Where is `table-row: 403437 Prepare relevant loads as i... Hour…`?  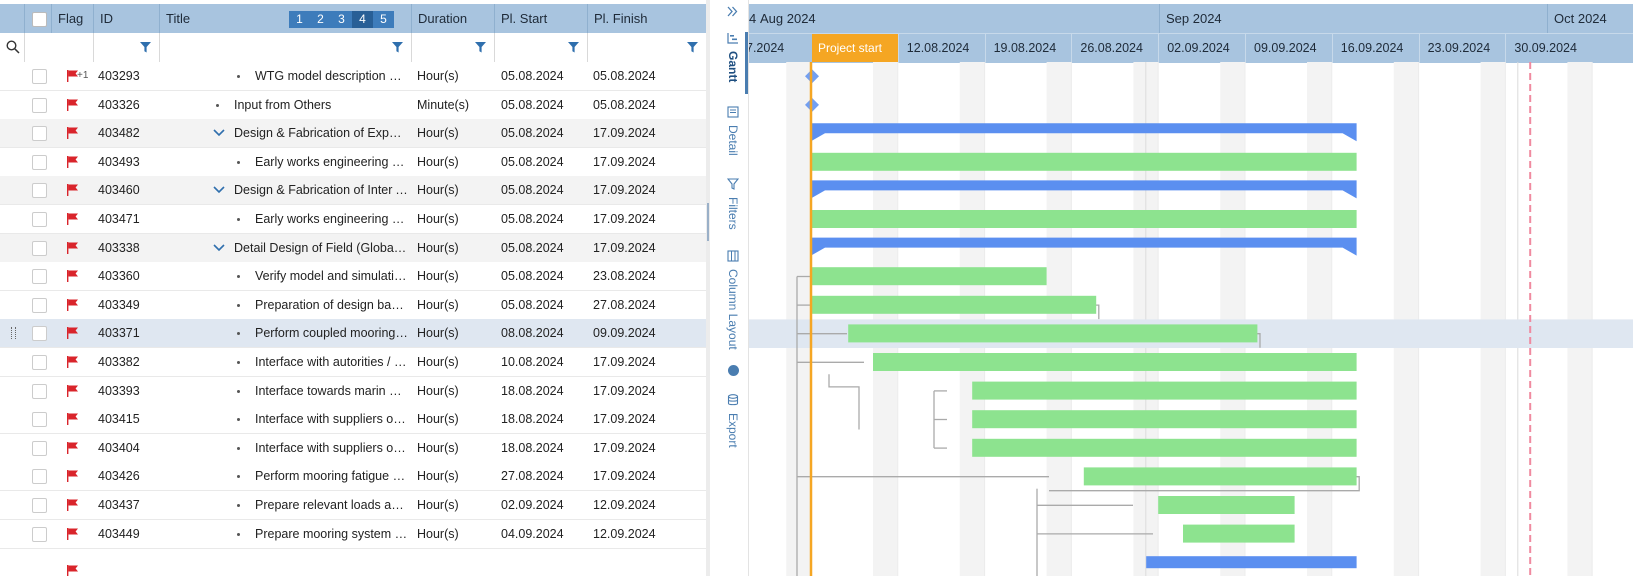 table-row: 403437 Prepare relevant loads as i... Hour… is located at coordinates (353, 505).